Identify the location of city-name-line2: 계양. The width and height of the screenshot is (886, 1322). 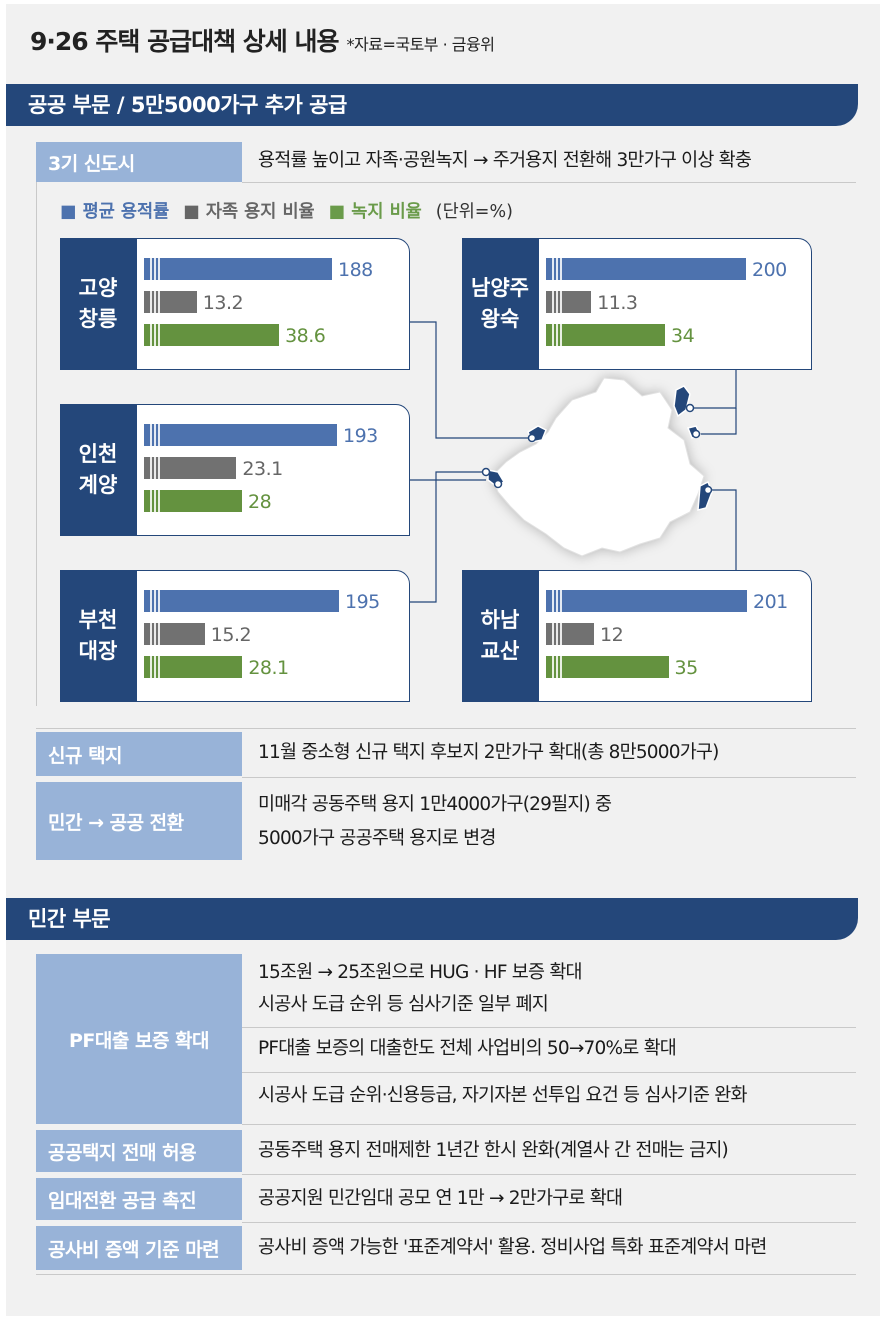
(98, 485).